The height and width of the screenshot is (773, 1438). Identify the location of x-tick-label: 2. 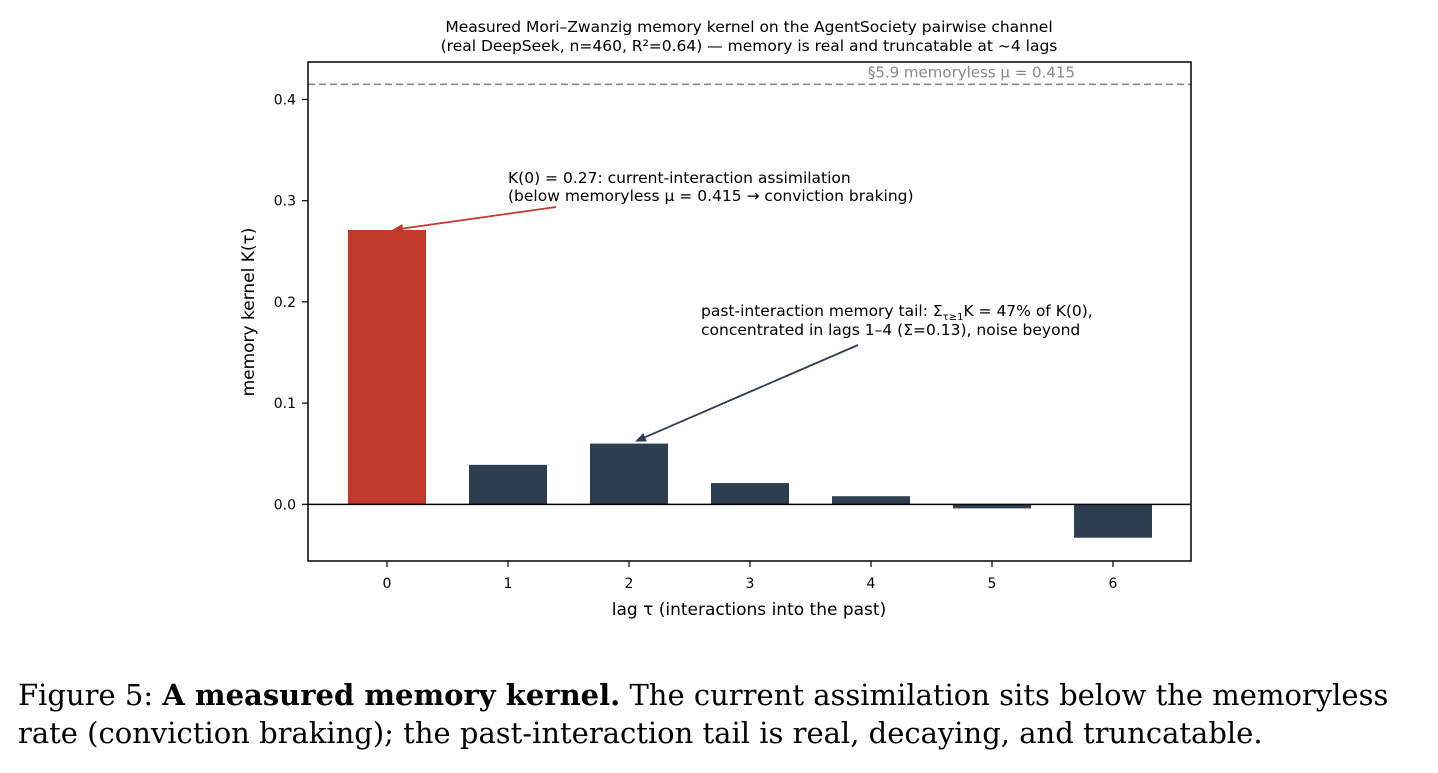
(629, 584).